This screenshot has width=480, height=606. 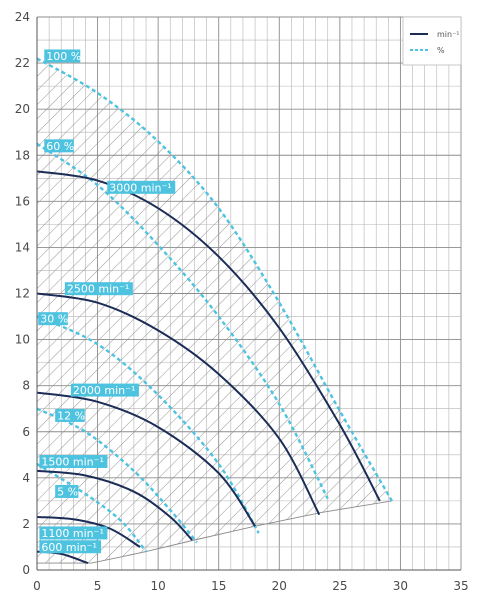 I want to click on x-tick-label: 35, so click(x=460, y=586).